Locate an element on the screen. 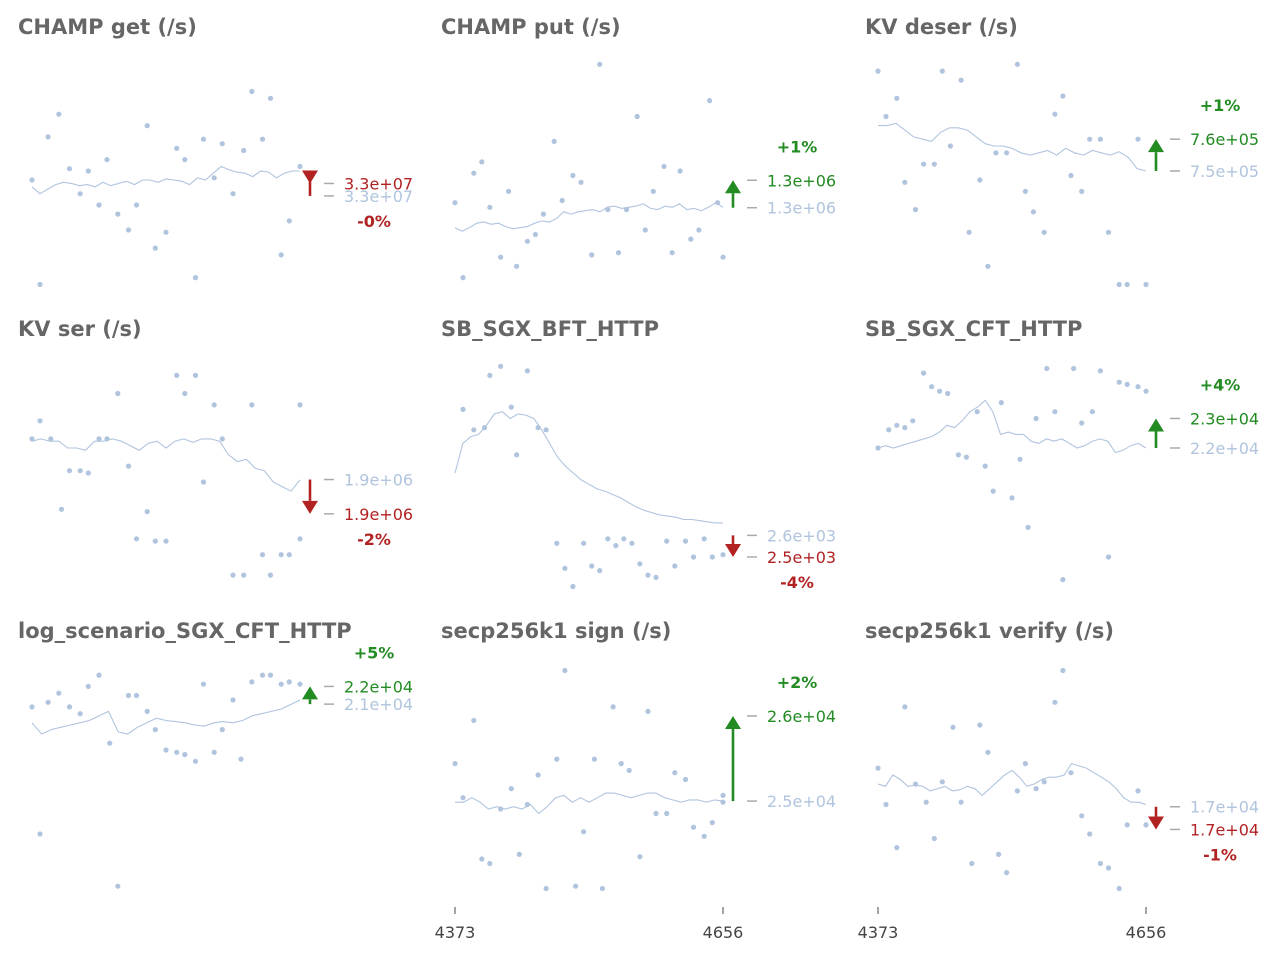 The image size is (1280, 960). change-percent-label: +5% is located at coordinates (374, 652).